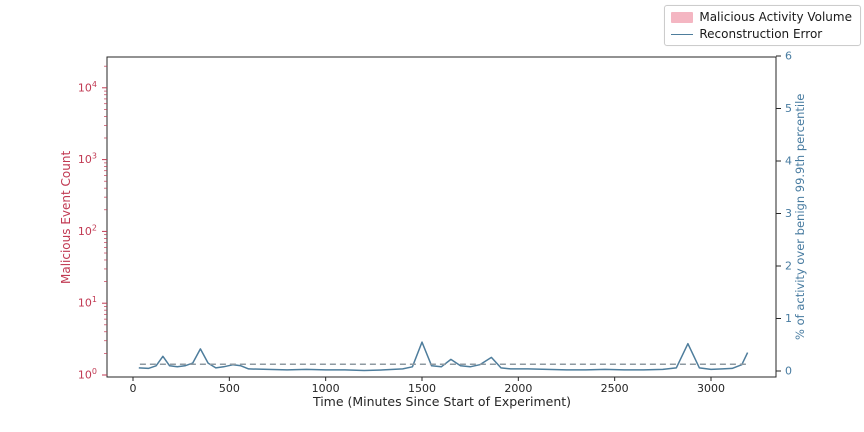  Describe the element at coordinates (788, 56) in the screenshot. I see `right-tick-label: 6` at that location.